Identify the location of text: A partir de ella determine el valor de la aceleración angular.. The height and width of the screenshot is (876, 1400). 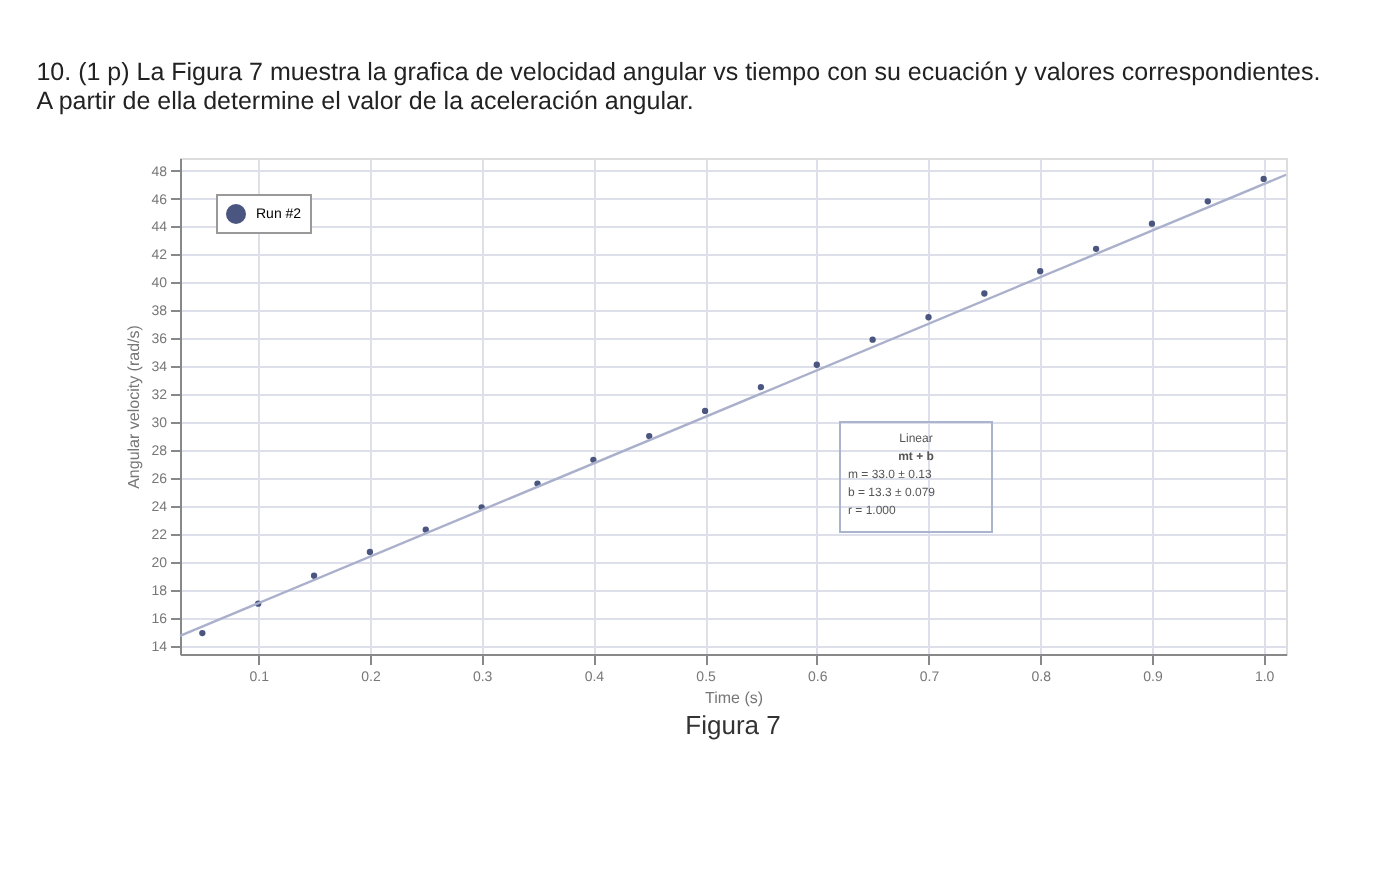
(365, 101).